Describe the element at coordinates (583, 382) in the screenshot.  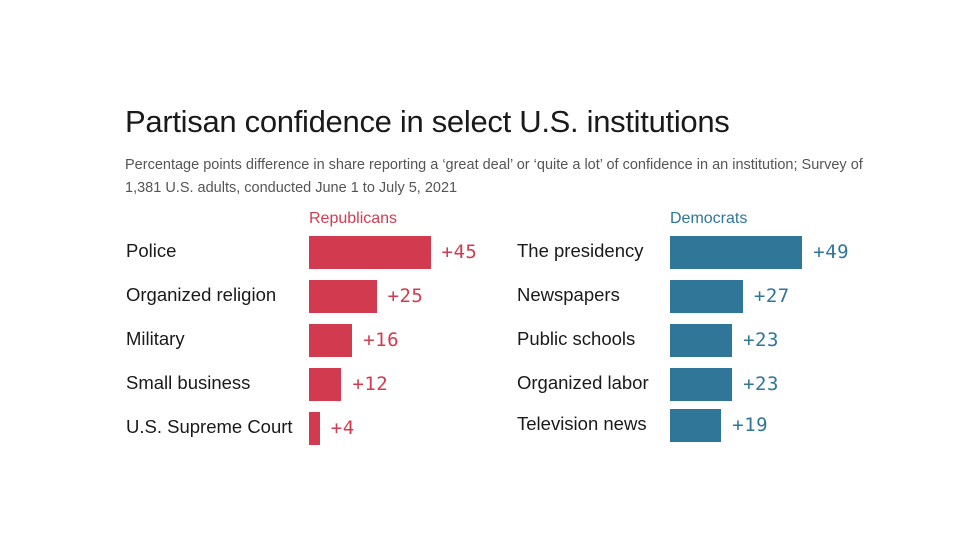
I see `category-label-organized-labor: Organized labor` at that location.